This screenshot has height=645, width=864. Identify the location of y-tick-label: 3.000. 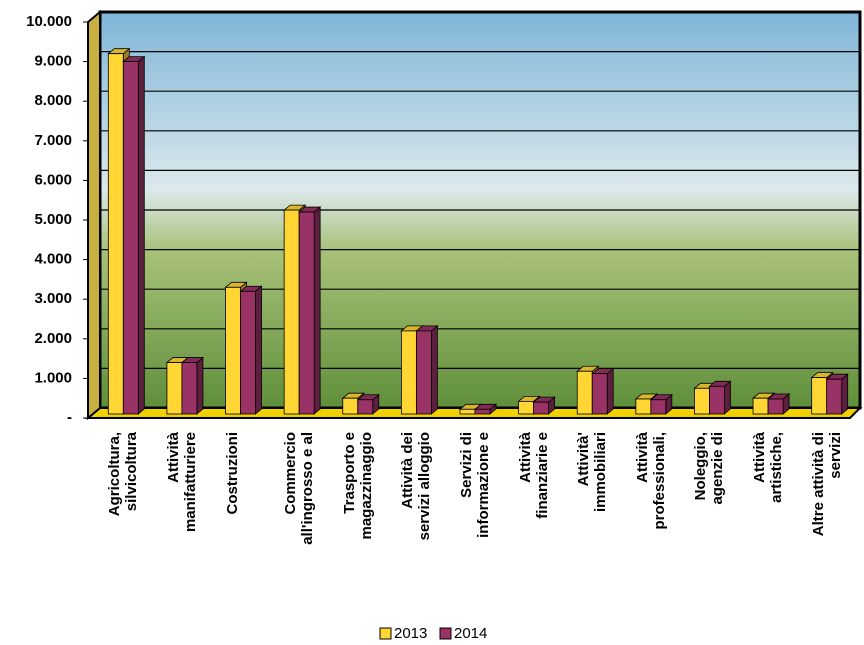
(53, 298).